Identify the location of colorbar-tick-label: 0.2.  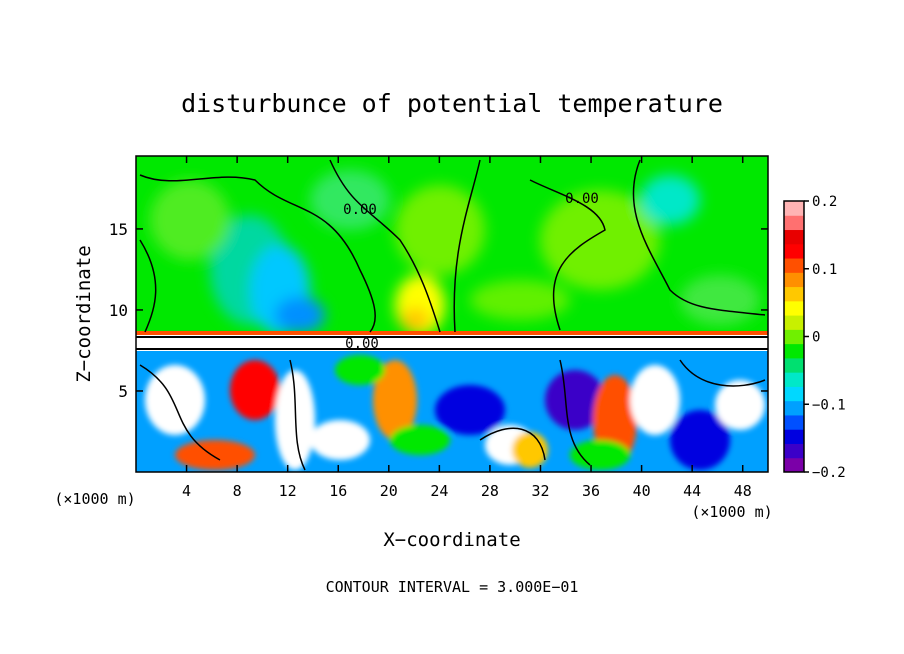
(824, 202).